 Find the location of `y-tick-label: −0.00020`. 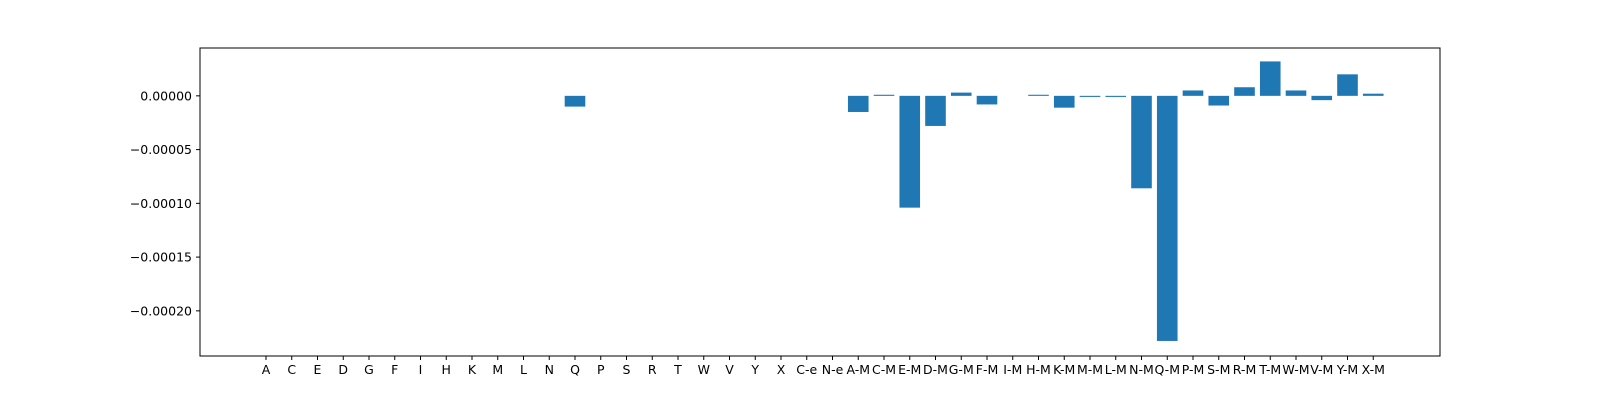

y-tick-label: −0.00020 is located at coordinates (161, 310).